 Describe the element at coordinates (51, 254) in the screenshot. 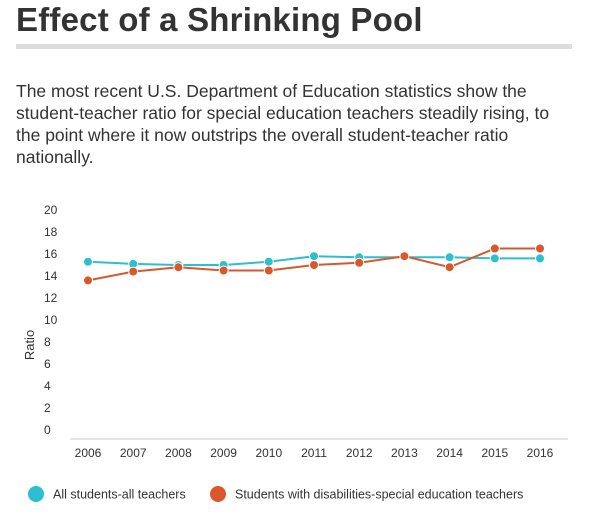

I see `y-tick-label: 16` at that location.